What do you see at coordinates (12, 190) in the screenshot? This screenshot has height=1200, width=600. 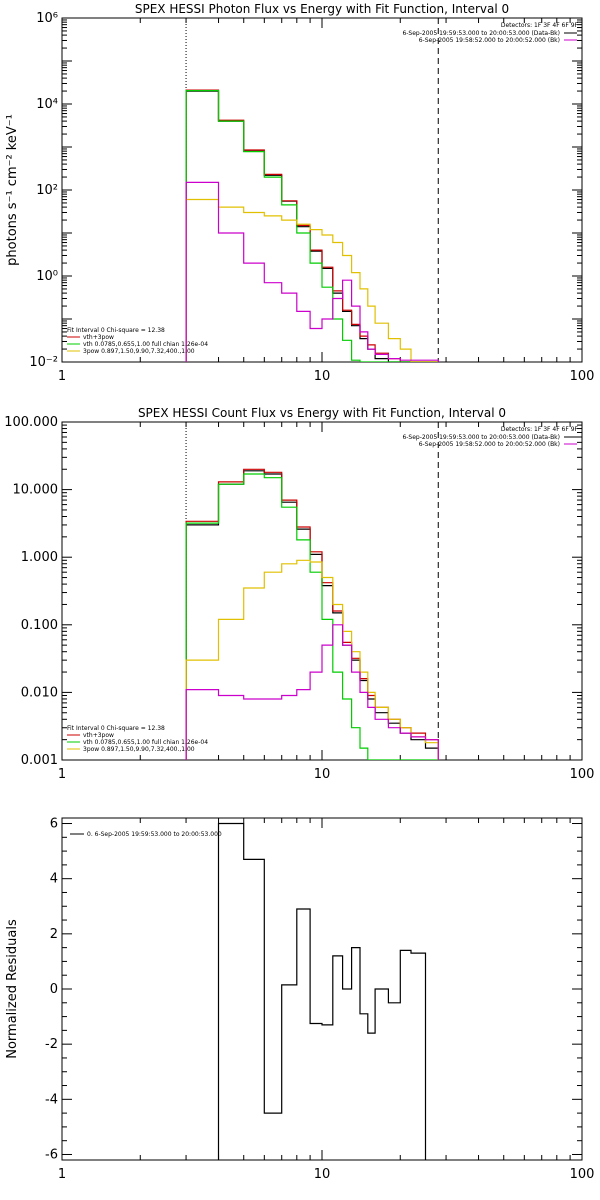 I see `y-axis-label: photons s⁻¹ cm⁻² keV⁻¹` at bounding box center [12, 190].